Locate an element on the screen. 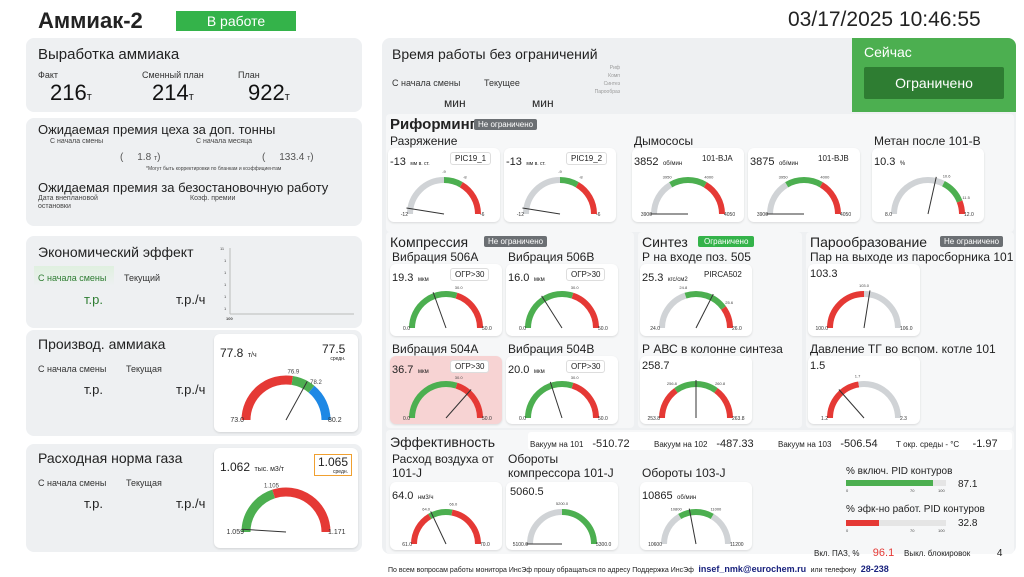 Image resolution: width=1024 pixels, height=577 pixels. gauge-mark-label: 11000 is located at coordinates (716, 508).